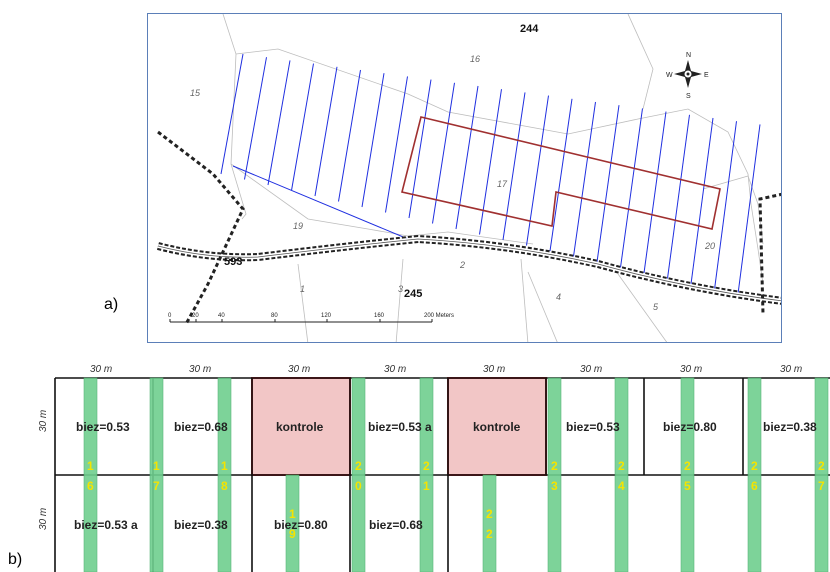  What do you see at coordinates (320, 202) in the screenshot?
I see `strip-baseline` at bounding box center [320, 202].